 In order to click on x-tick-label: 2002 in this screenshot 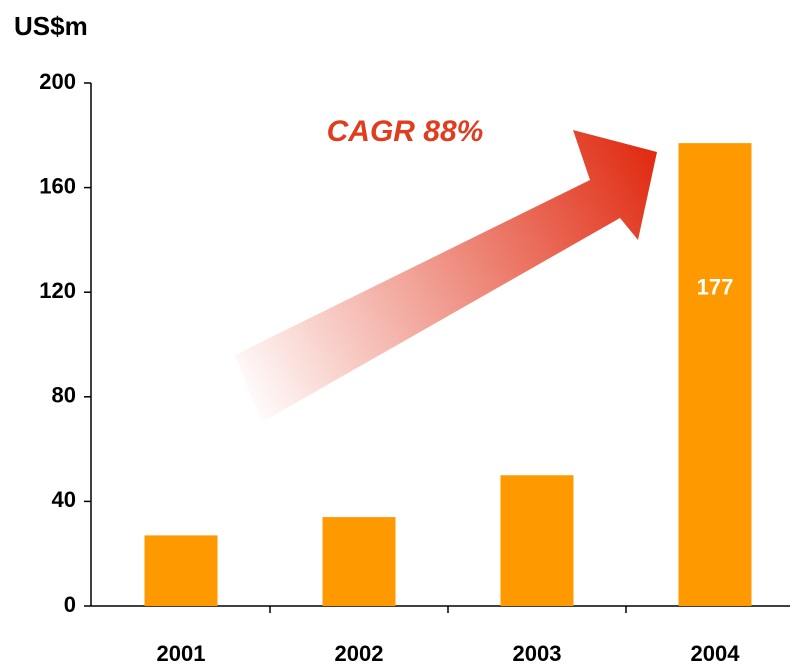, I will do `click(359, 653)`.